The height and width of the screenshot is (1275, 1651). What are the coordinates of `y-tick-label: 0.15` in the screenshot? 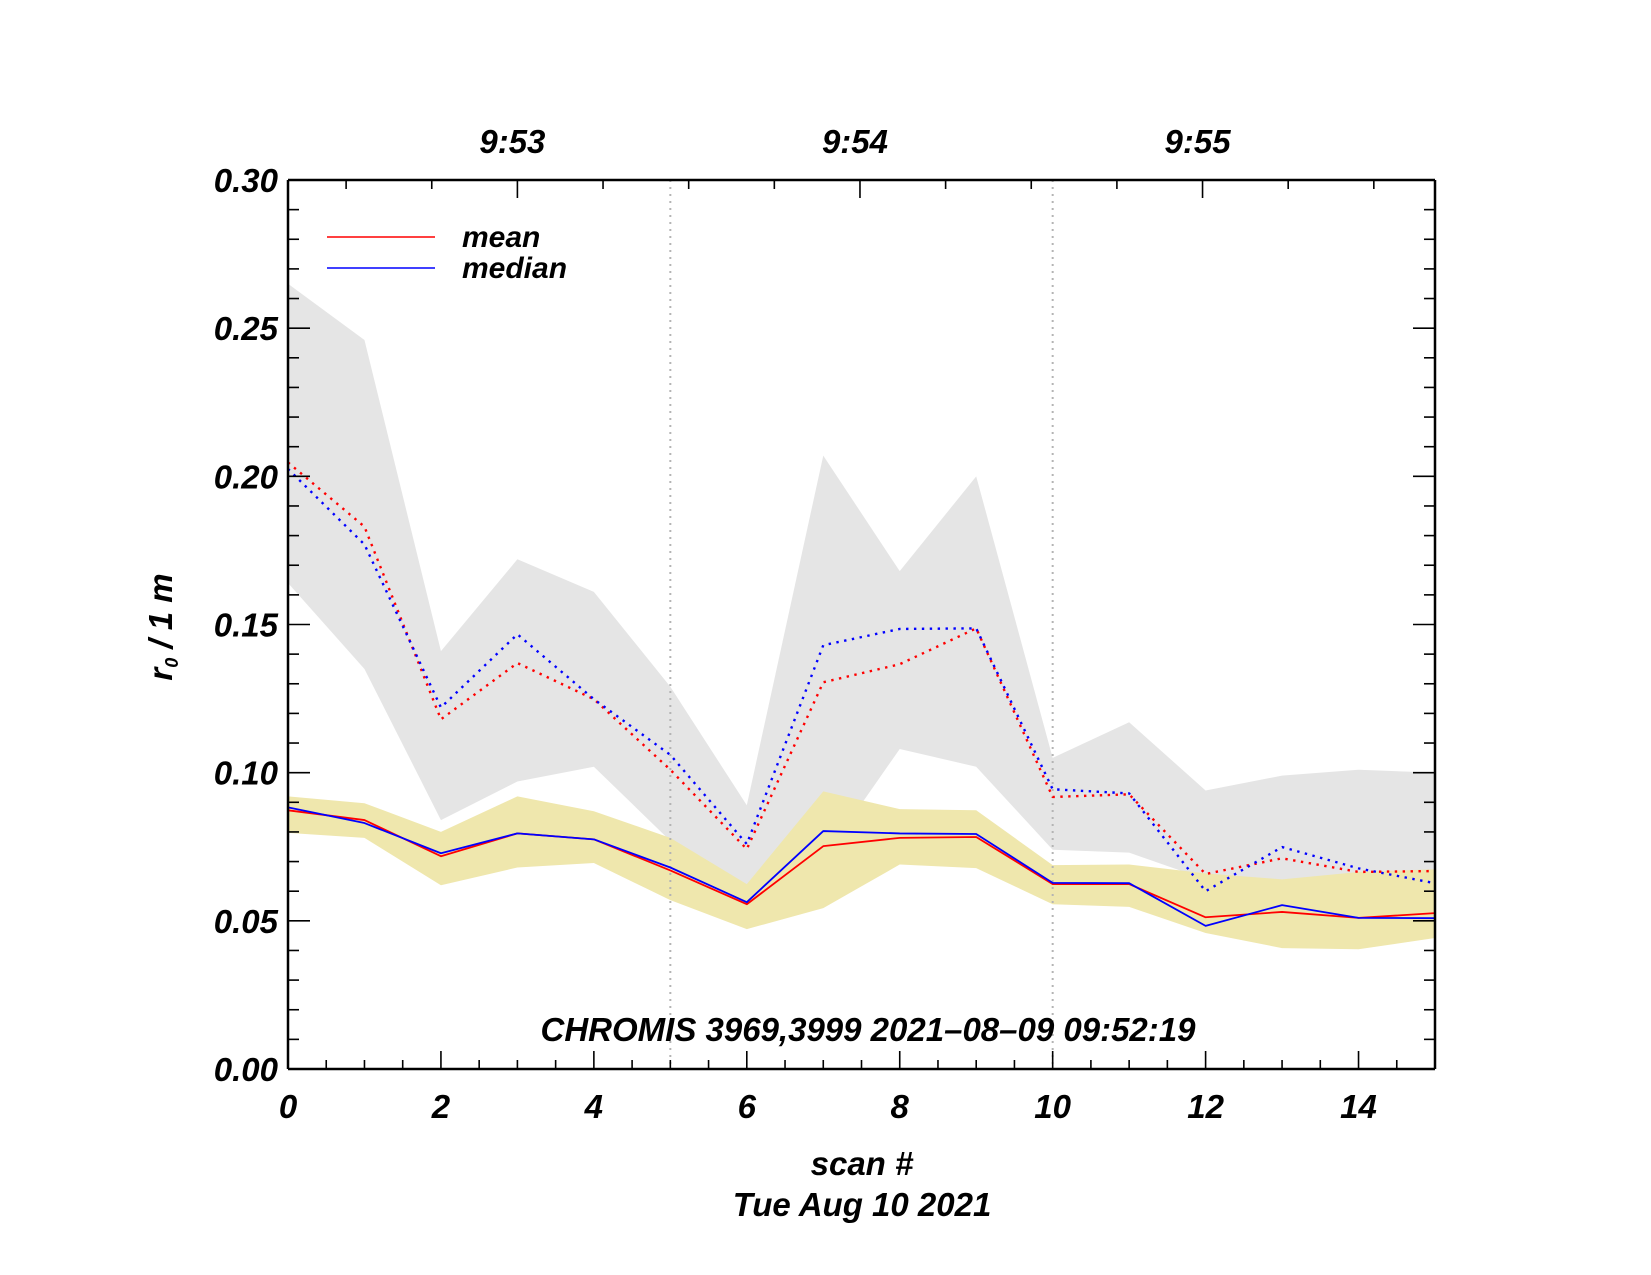 It's located at (246, 625).